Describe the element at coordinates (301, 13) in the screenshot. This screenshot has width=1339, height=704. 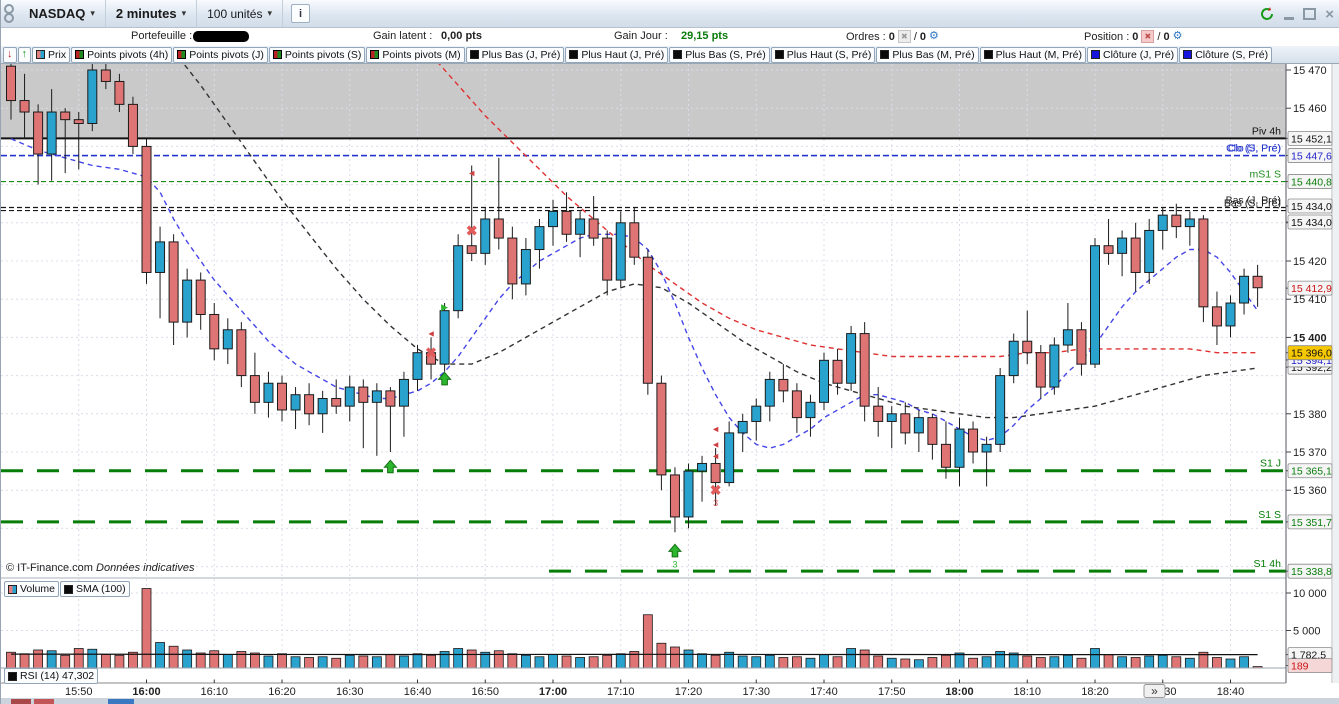
I see `info-button: i` at that location.